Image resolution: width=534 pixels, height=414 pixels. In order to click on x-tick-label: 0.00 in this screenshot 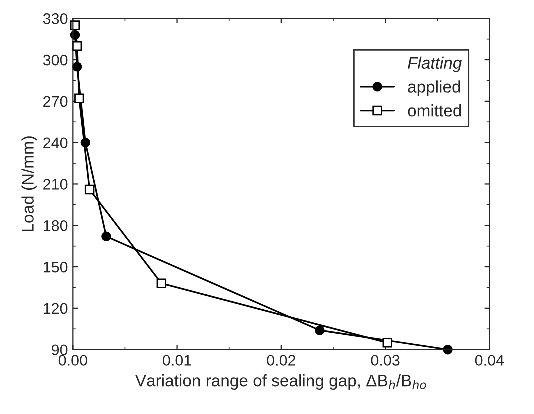, I will do `click(73, 360)`.